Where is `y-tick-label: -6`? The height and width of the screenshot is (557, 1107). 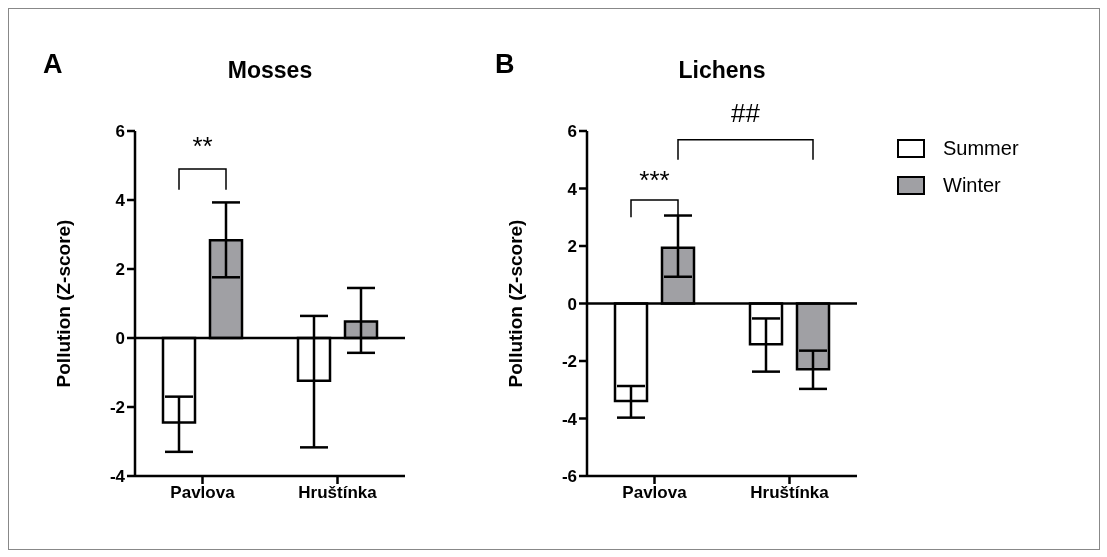 y-tick-label: -6 is located at coordinates (569, 477).